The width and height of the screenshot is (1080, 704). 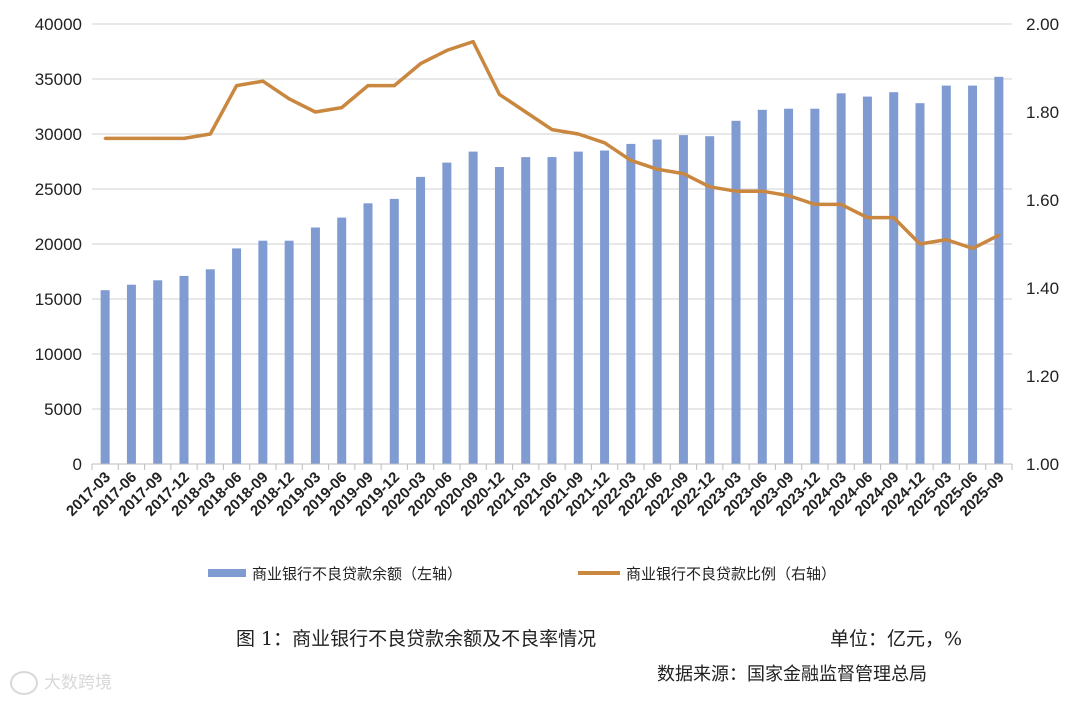 What do you see at coordinates (1042, 112) in the screenshot?
I see `y-right-tick-label: 1.80` at bounding box center [1042, 112].